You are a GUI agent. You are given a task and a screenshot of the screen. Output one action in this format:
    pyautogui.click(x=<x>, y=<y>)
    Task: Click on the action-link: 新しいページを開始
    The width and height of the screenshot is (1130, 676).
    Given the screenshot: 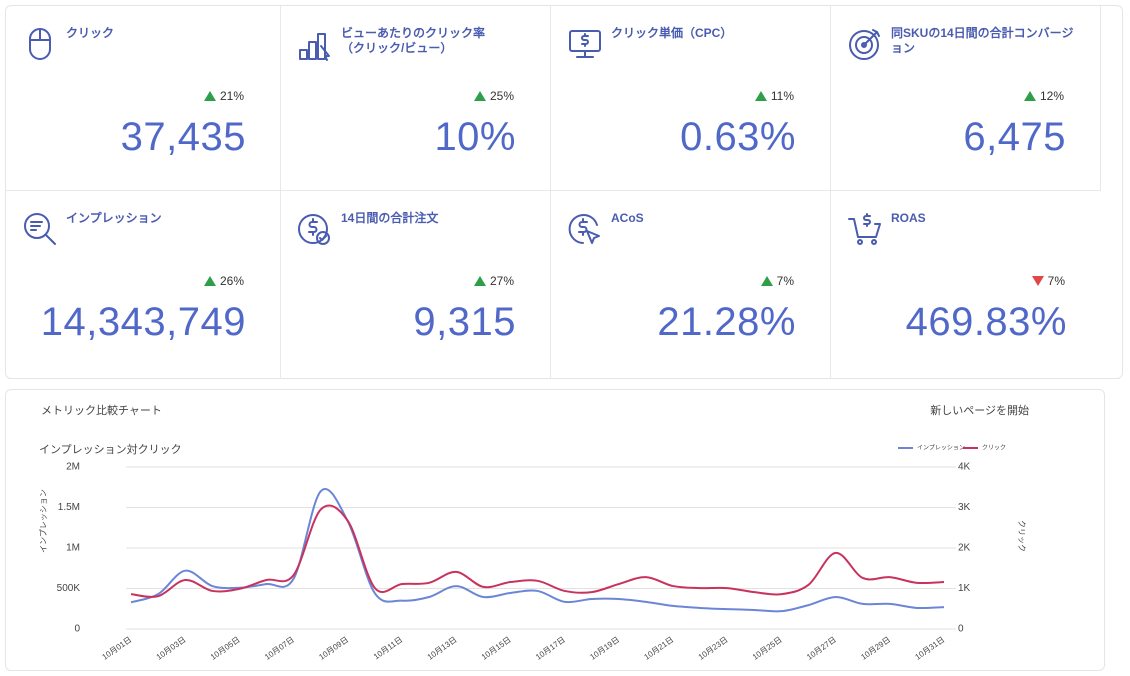 What is the action you would take?
    pyautogui.click(x=979, y=410)
    